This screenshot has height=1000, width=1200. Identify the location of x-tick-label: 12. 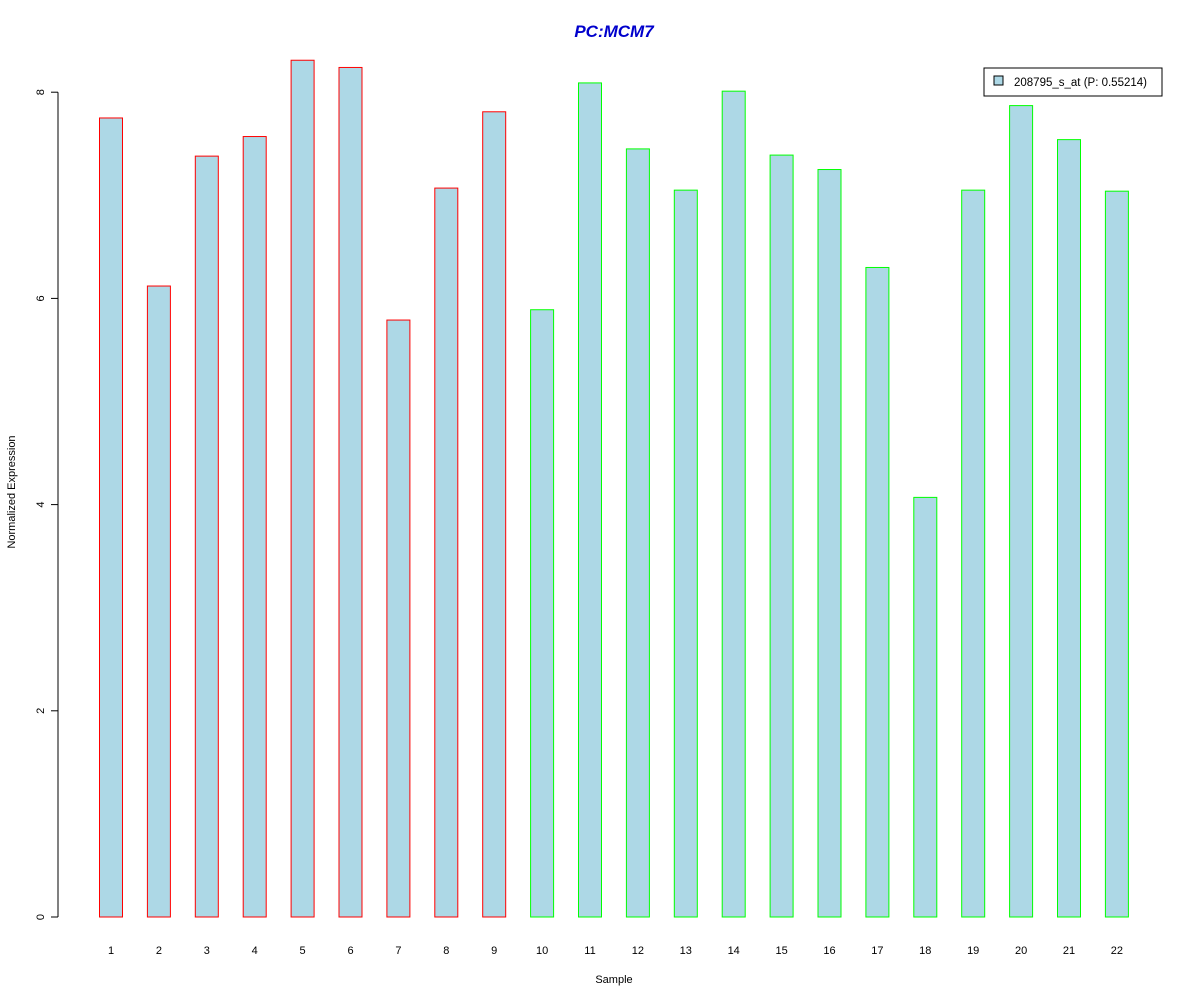
(638, 951).